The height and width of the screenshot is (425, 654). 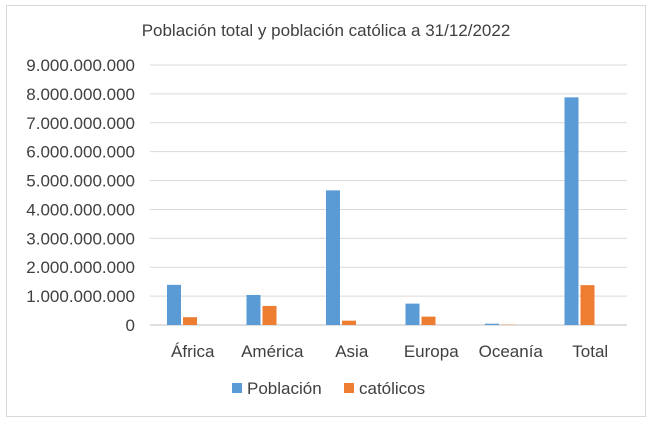 I want to click on legend-label-poblacion: Población, so click(x=284, y=388).